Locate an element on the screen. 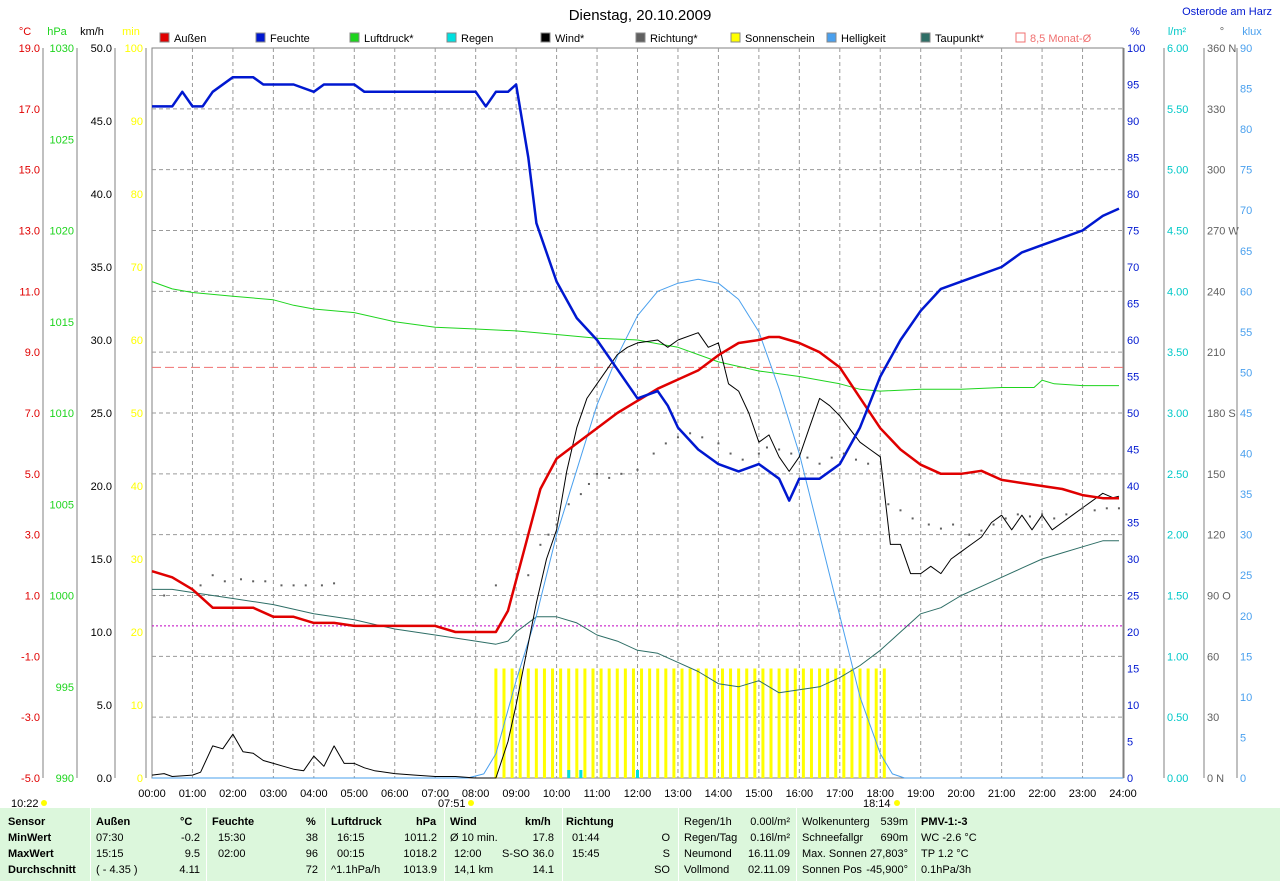 This screenshot has width=1280, height=881. x-tick-label: 04:00 is located at coordinates (314, 794).